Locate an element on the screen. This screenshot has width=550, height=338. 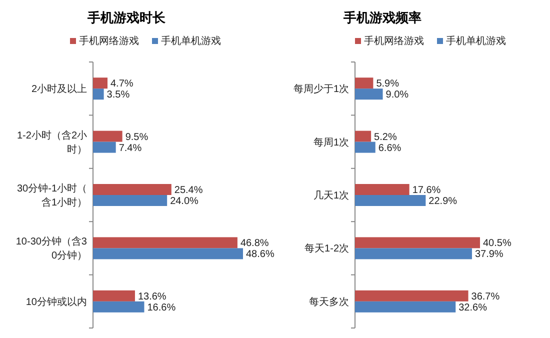
chart-title: 手机游戏频率 is located at coordinates (382, 17).